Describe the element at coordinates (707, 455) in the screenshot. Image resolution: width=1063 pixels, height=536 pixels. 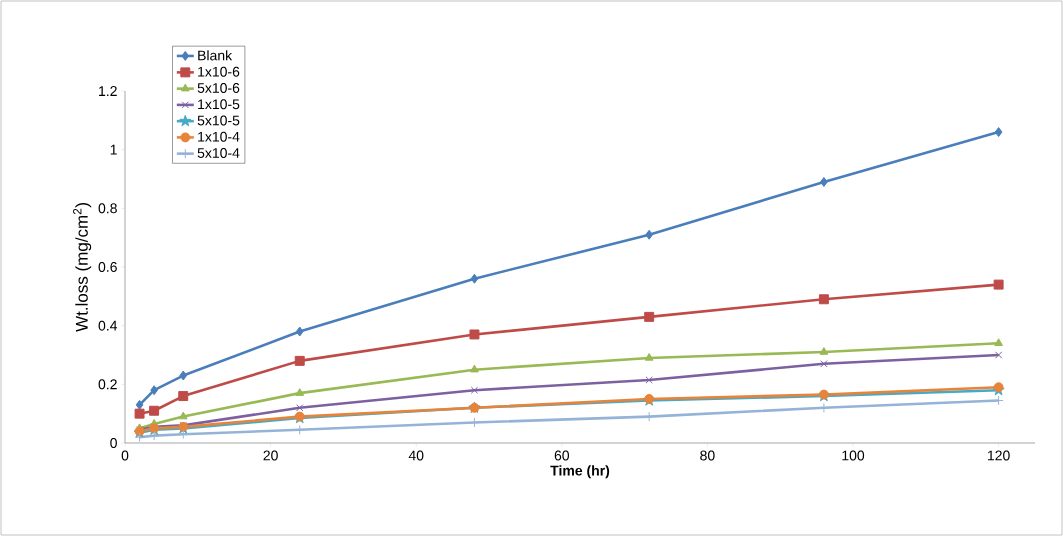
I see `x-tick-label: 80` at that location.